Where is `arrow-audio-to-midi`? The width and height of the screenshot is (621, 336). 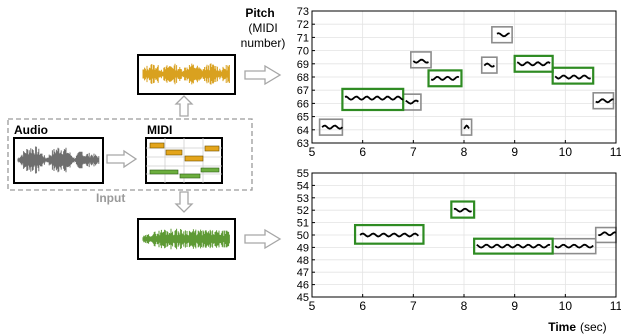 arrow-audio-to-midi is located at coordinates (122, 159).